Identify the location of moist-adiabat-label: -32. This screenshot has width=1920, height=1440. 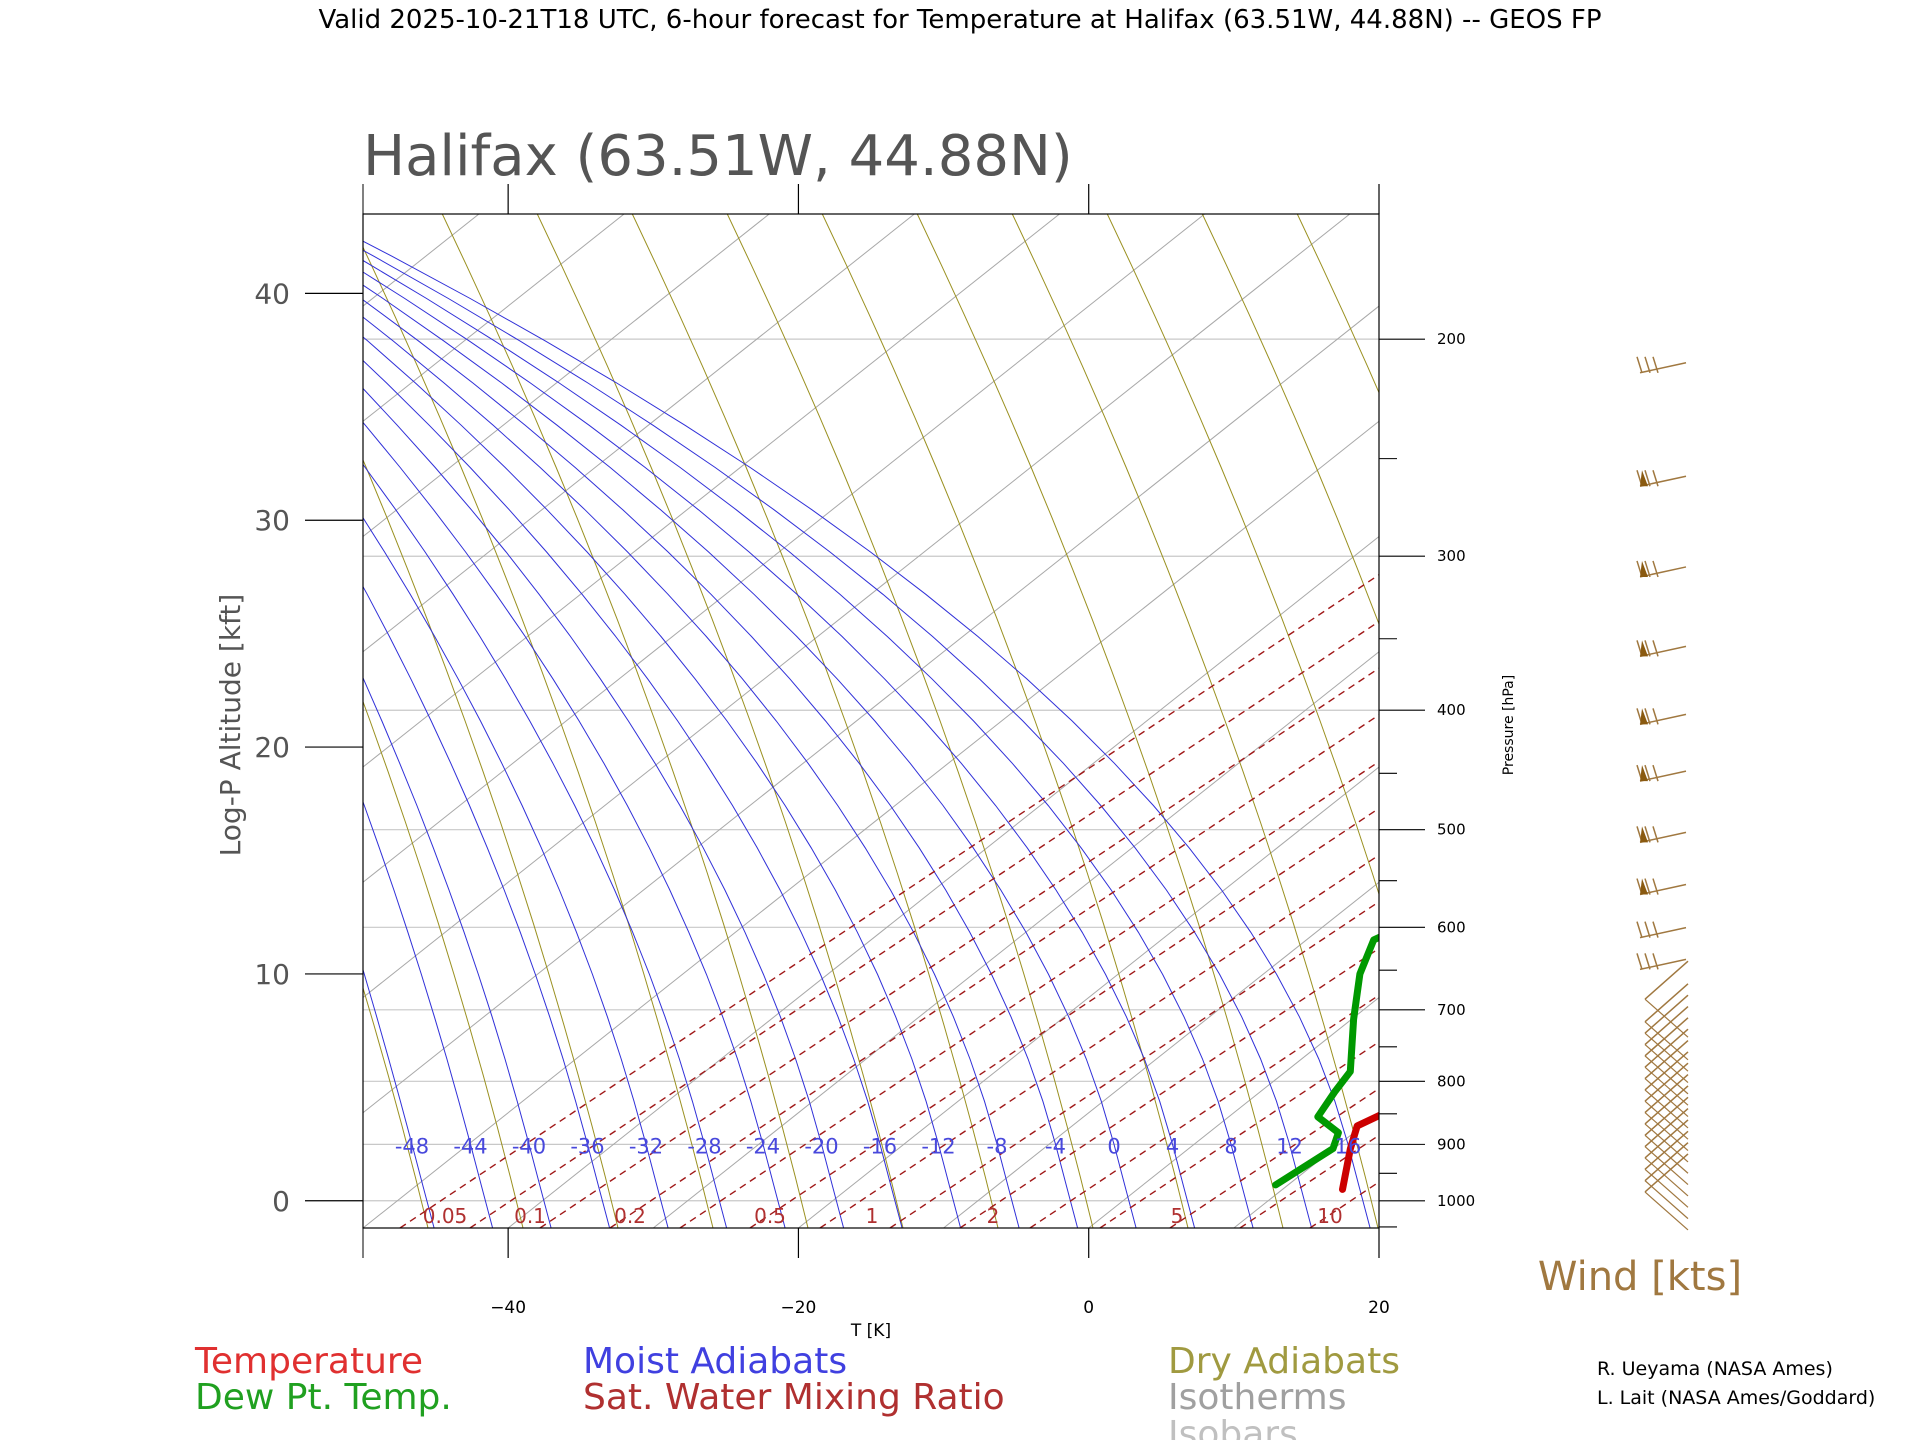
(646, 1146).